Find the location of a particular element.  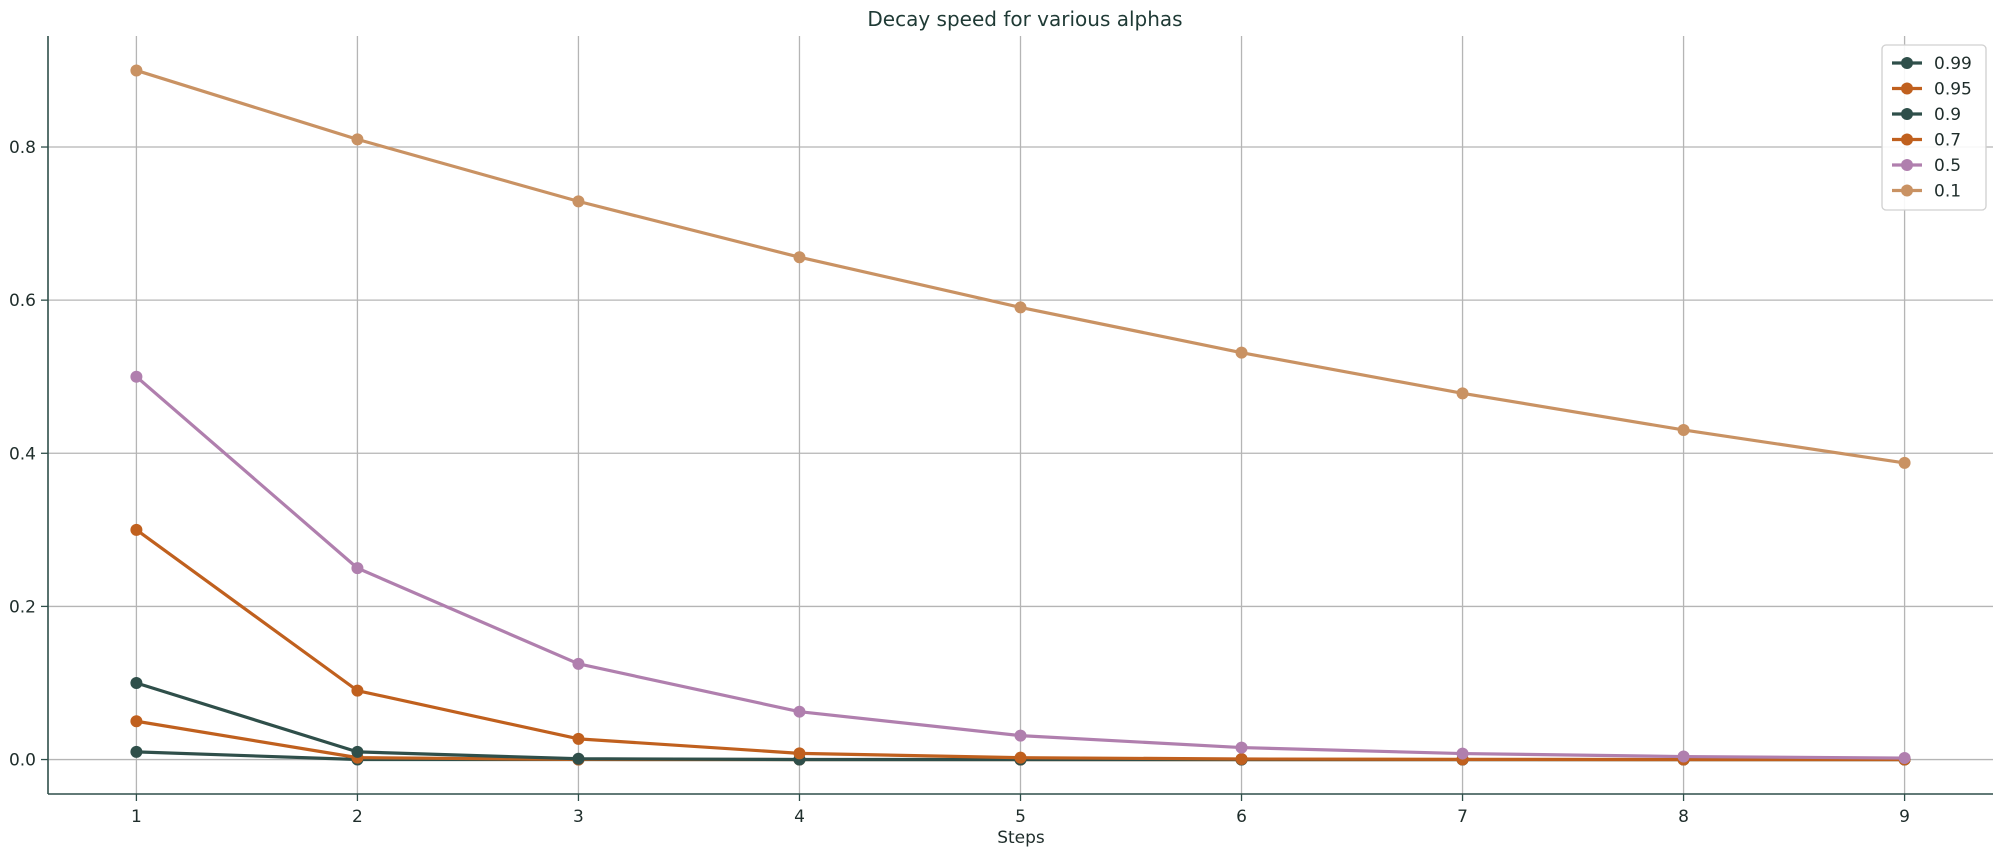

legend-entry: 0.95 is located at coordinates (1932, 90).